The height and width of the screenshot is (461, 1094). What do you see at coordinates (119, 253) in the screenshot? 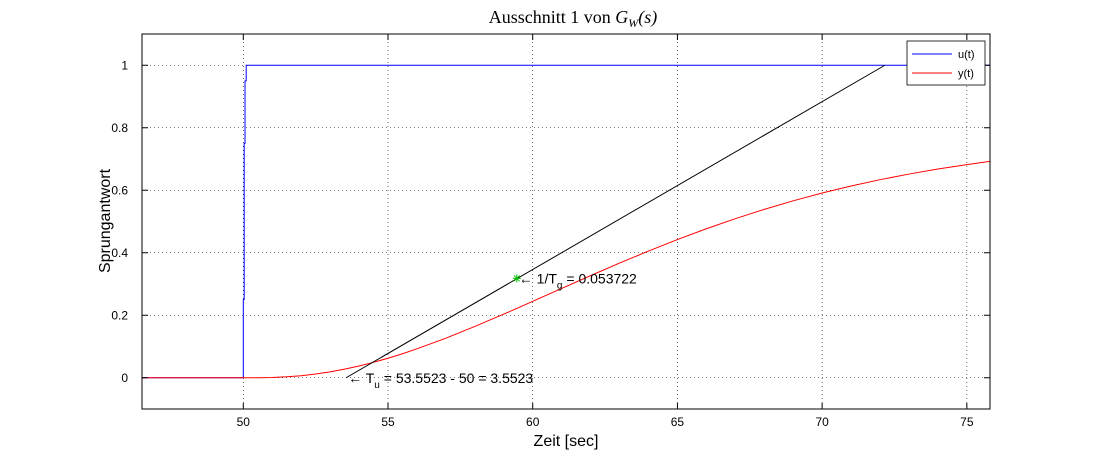
I see `y-tick-label: 0.4` at bounding box center [119, 253].